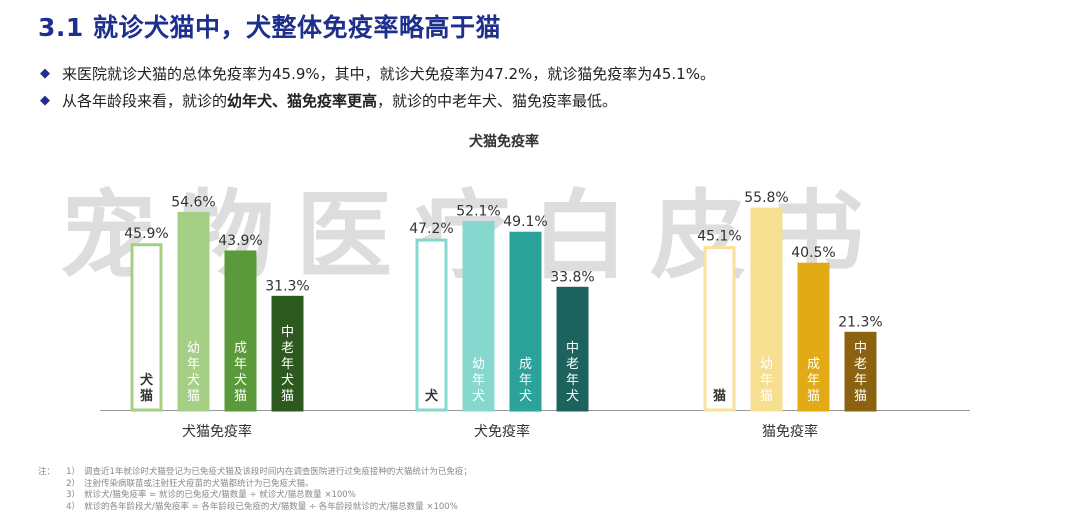 The image size is (1080, 529). What do you see at coordinates (73, 472) in the screenshot?
I see `footnote-index: 1）` at bounding box center [73, 472].